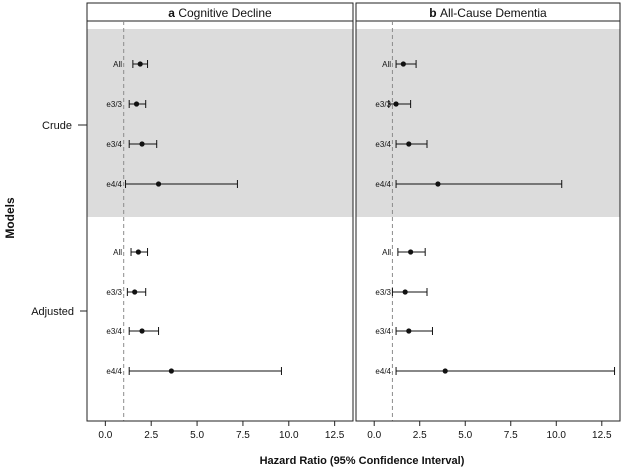 Image resolution: width=624 pixels, height=468 pixels. Describe the element at coordinates (493, 13) in the screenshot. I see `panel-title-text: All-Cause Dementia` at that location.